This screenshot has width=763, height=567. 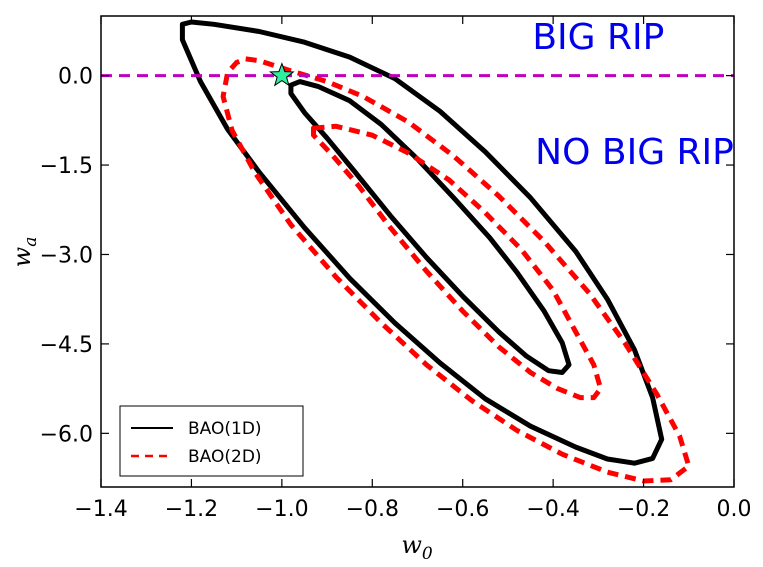 I want to click on y-tick-label: 0.0, so click(x=75, y=77).